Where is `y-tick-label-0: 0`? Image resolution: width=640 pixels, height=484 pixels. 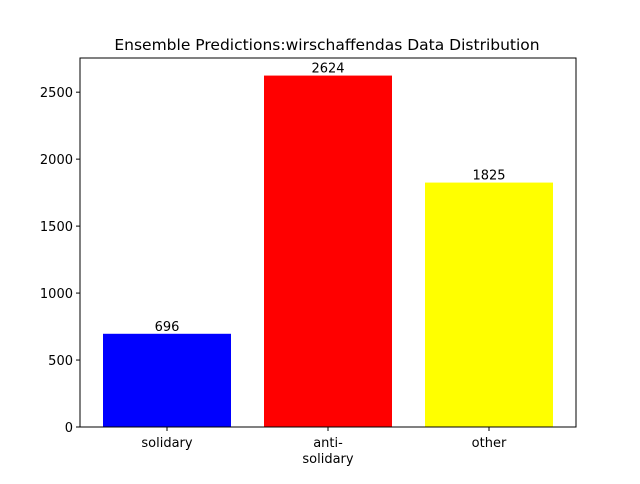
y-tick-label-0: 0 is located at coordinates (69, 428).